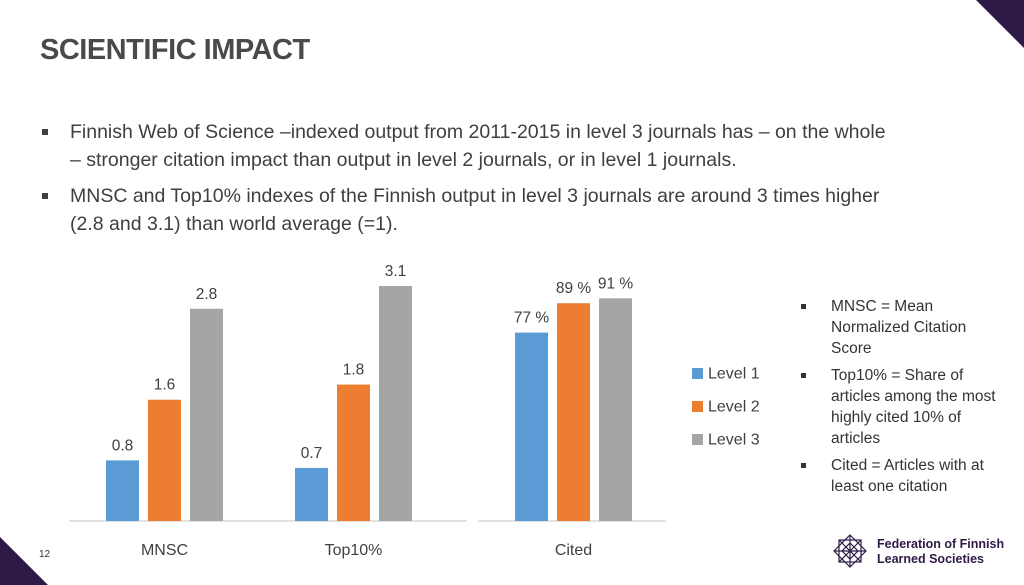 This screenshot has width=1024, height=585. What do you see at coordinates (1000, 24) in the screenshot?
I see `corner-decoration-top-right` at bounding box center [1000, 24].